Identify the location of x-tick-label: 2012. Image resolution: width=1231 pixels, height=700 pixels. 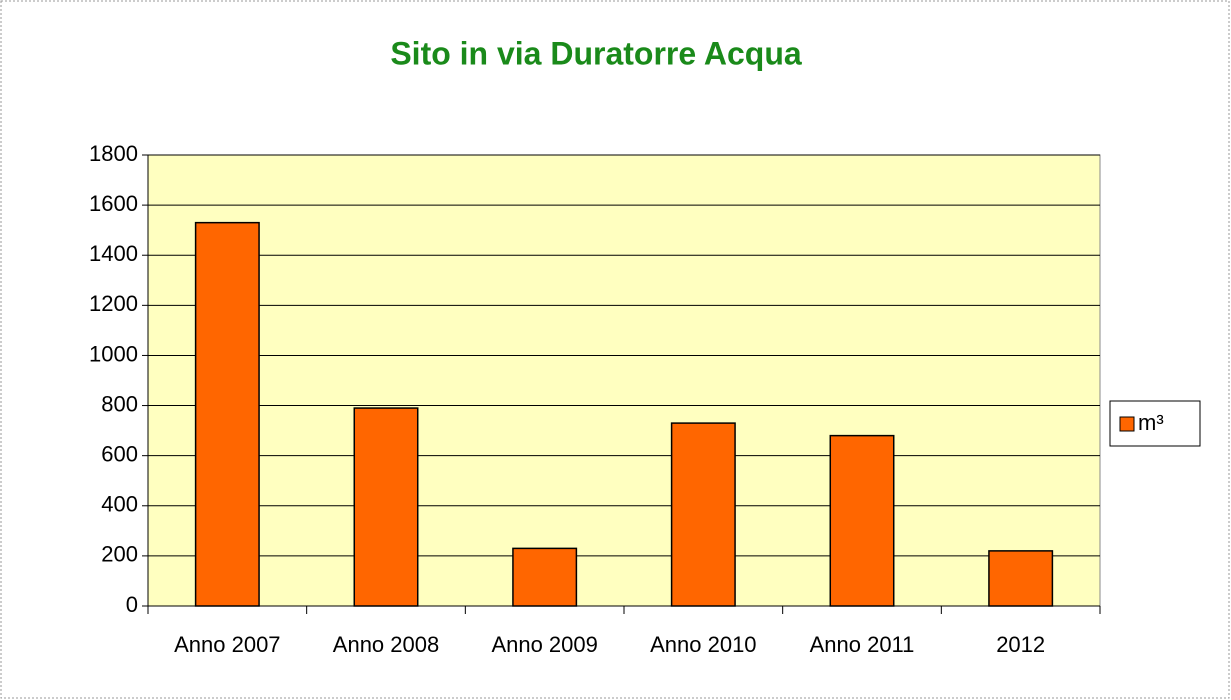
(1020, 644).